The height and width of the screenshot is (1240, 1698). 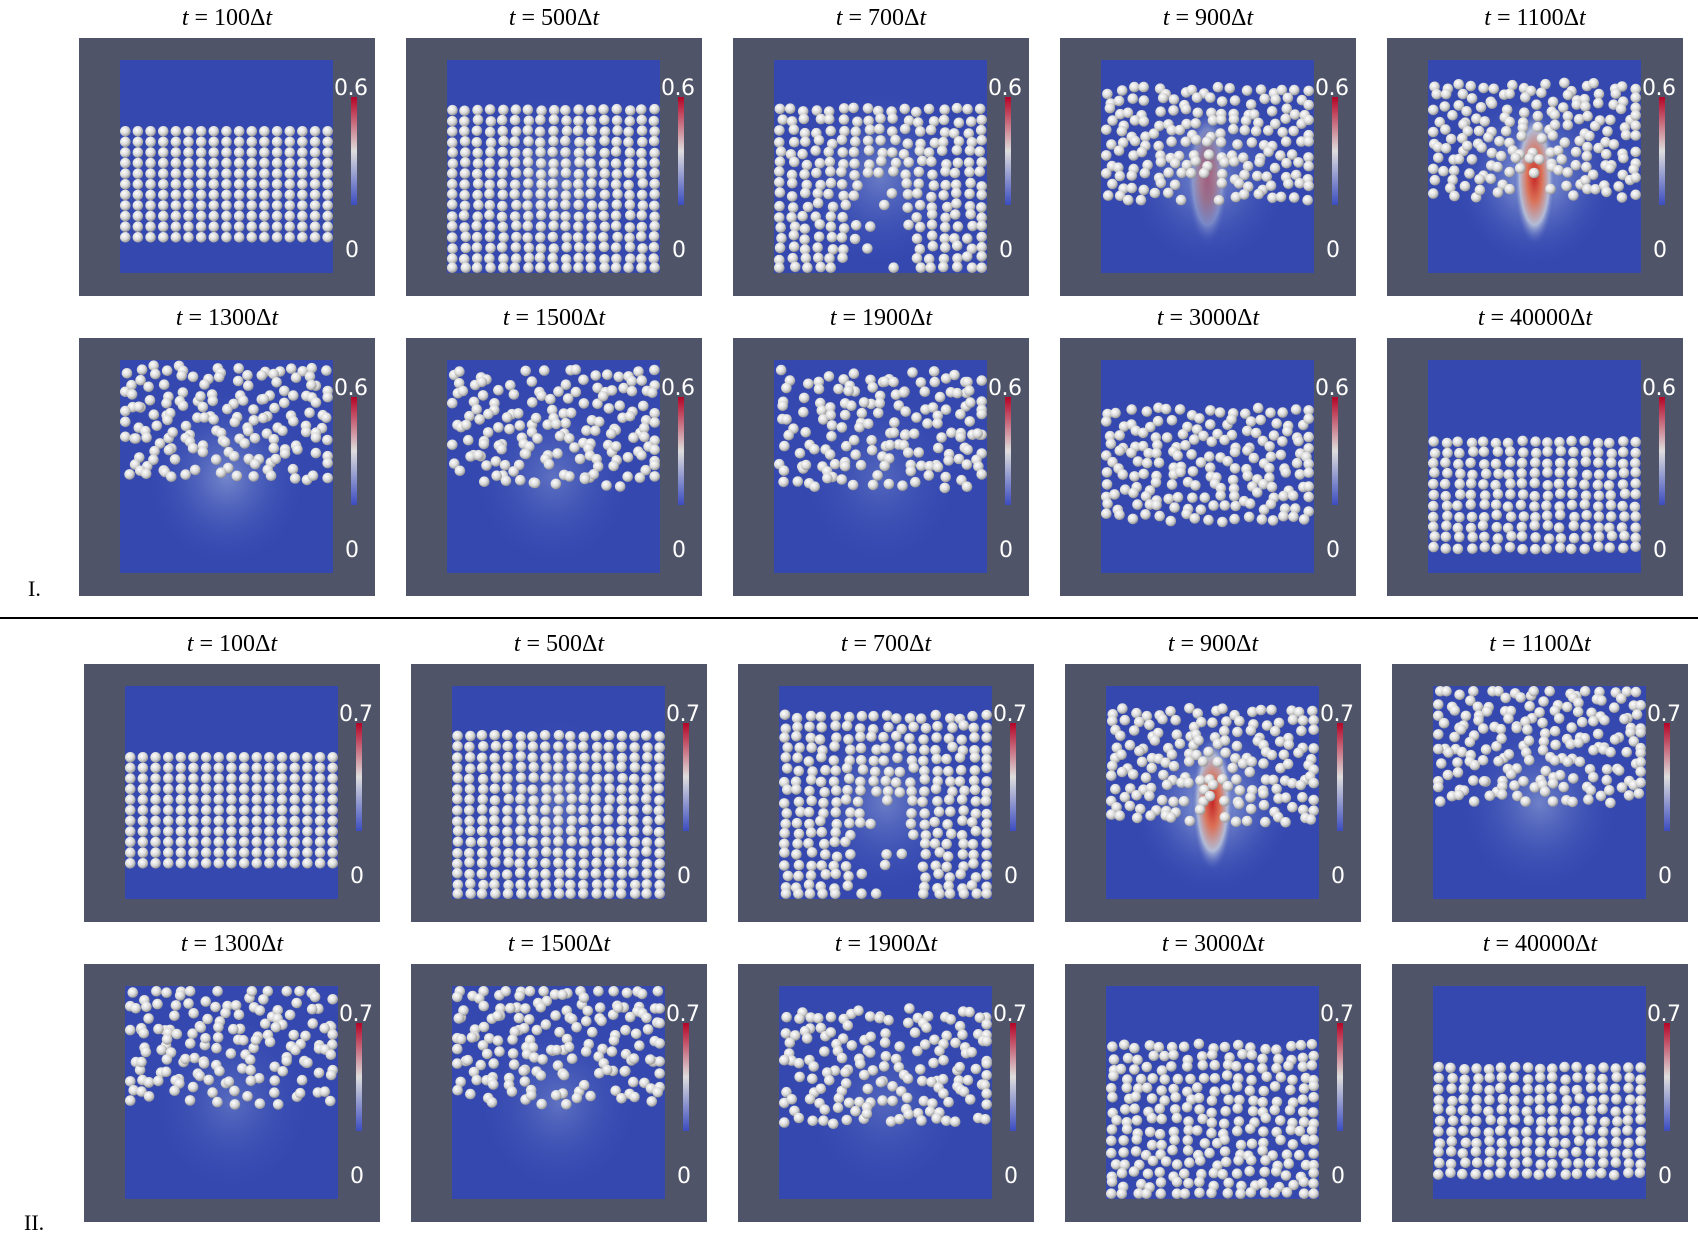 What do you see at coordinates (551, 944) in the screenshot?
I see `time-value: = 1500` at bounding box center [551, 944].